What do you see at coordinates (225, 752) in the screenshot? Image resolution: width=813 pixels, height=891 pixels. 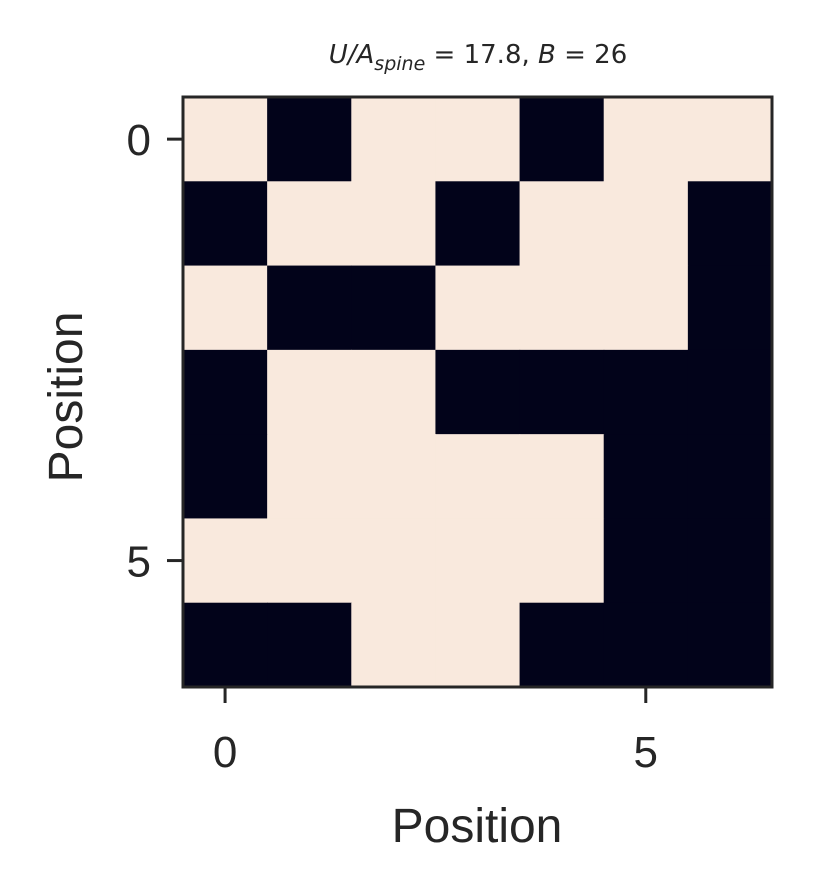 I see `x-tick-label: 0` at bounding box center [225, 752].